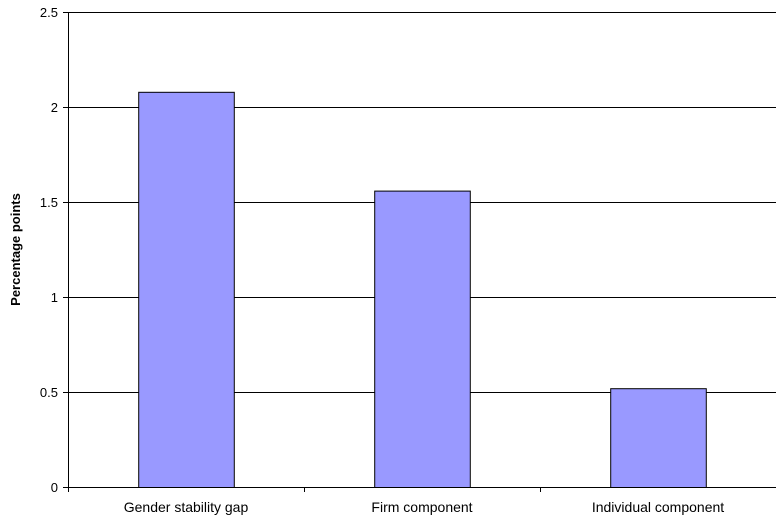 This screenshot has height=519, width=776. I want to click on y-tick-label: 2, so click(54, 107).